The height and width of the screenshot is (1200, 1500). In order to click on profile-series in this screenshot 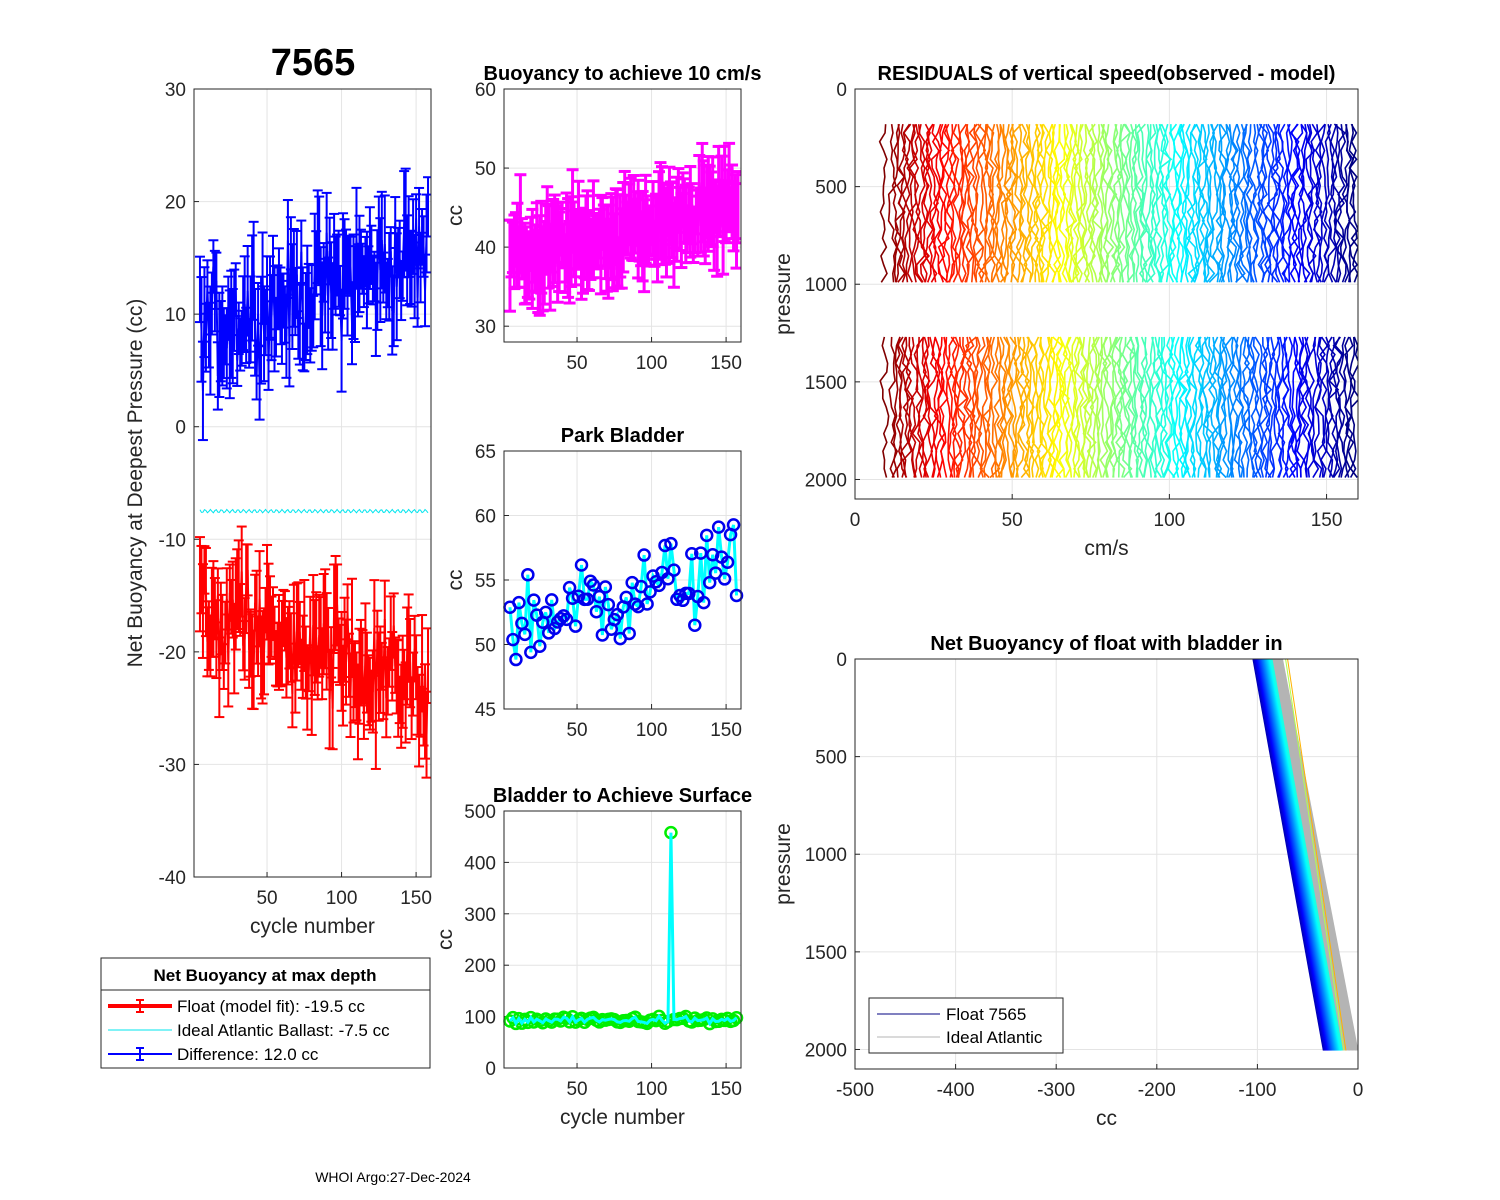, I will do `click(1305, 854)`.